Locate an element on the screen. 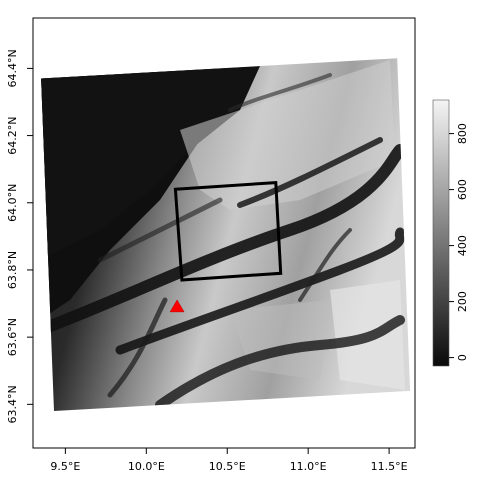 The height and width of the screenshot is (480, 480). x-axis: 9.5°E 10.0°E 10.5°E 11.0°E 11.5°E is located at coordinates (229, 460).